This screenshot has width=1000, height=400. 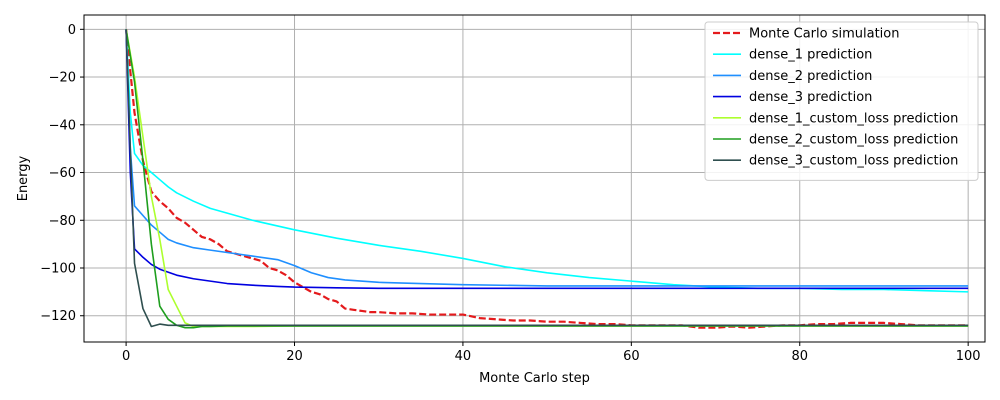 What do you see at coordinates (62, 173) in the screenshot?
I see `y-tick-label: −60` at bounding box center [62, 173].